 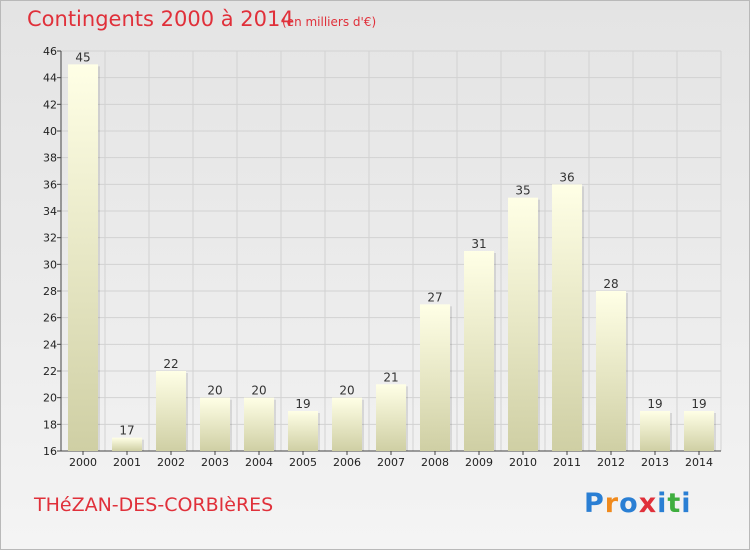 I want to click on y-tick-label: 20, so click(x=50, y=398).